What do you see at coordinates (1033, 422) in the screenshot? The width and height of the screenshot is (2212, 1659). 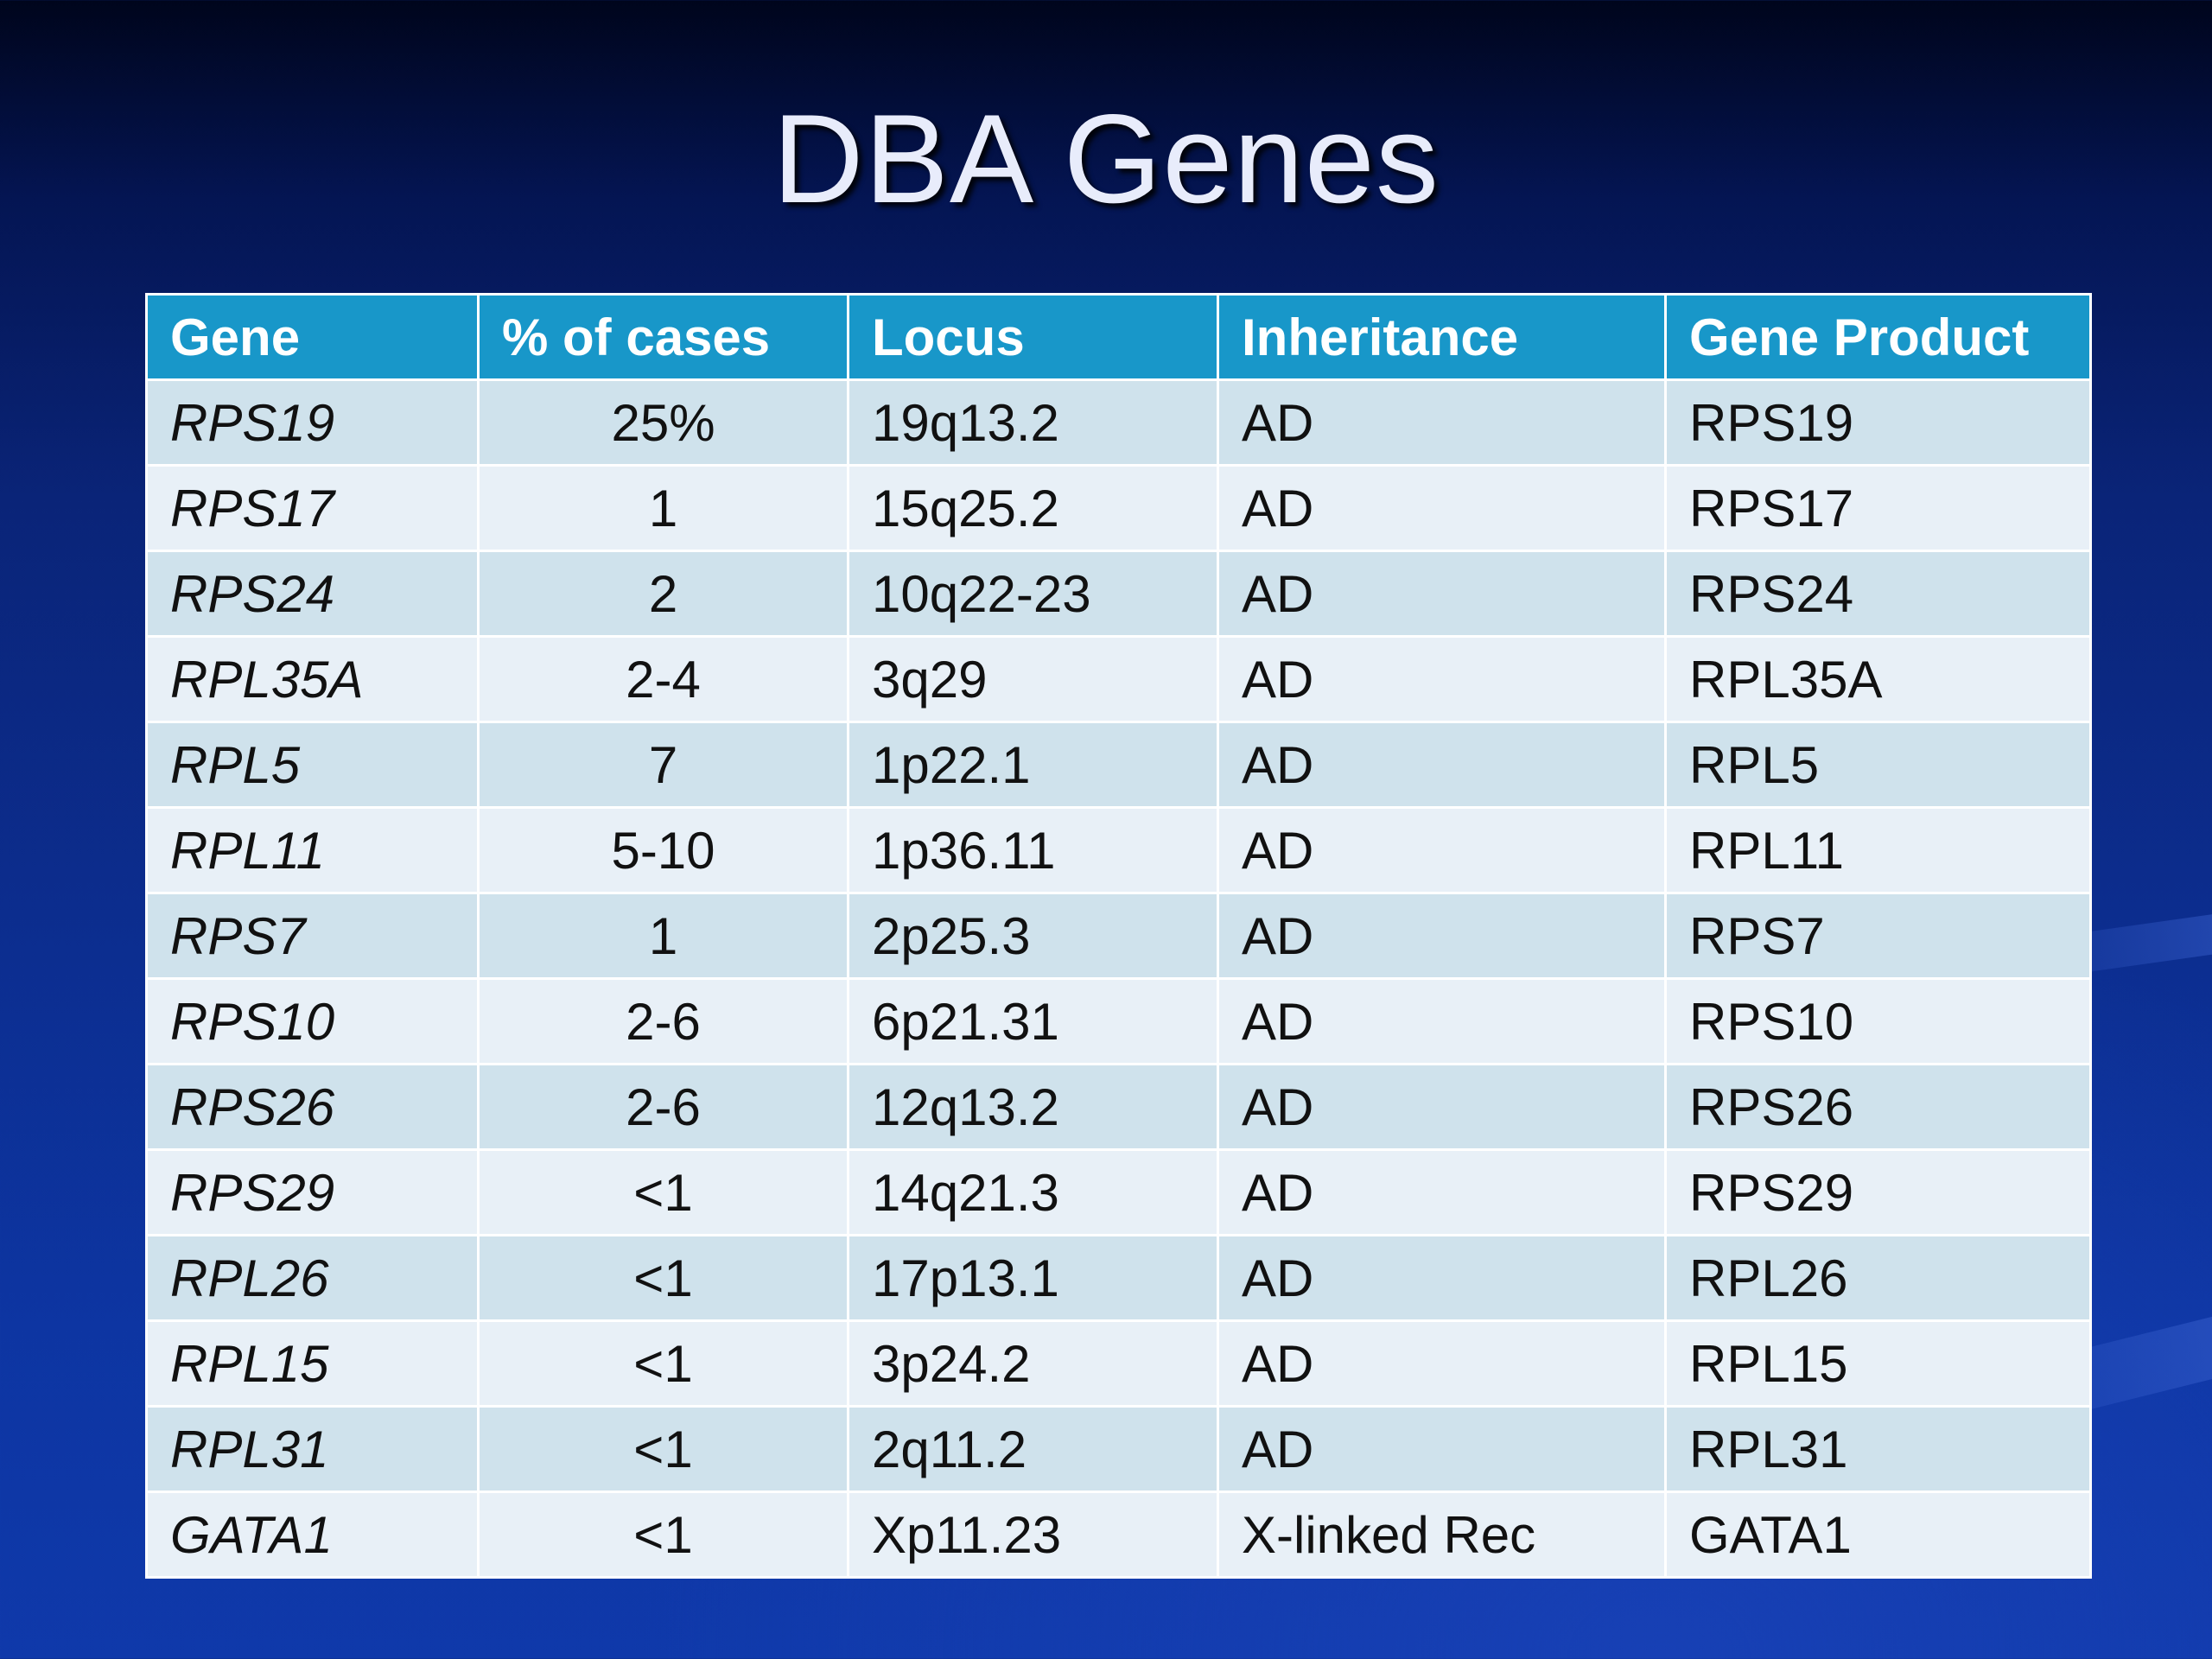 I see `cell-locus: 19q13.2` at bounding box center [1033, 422].